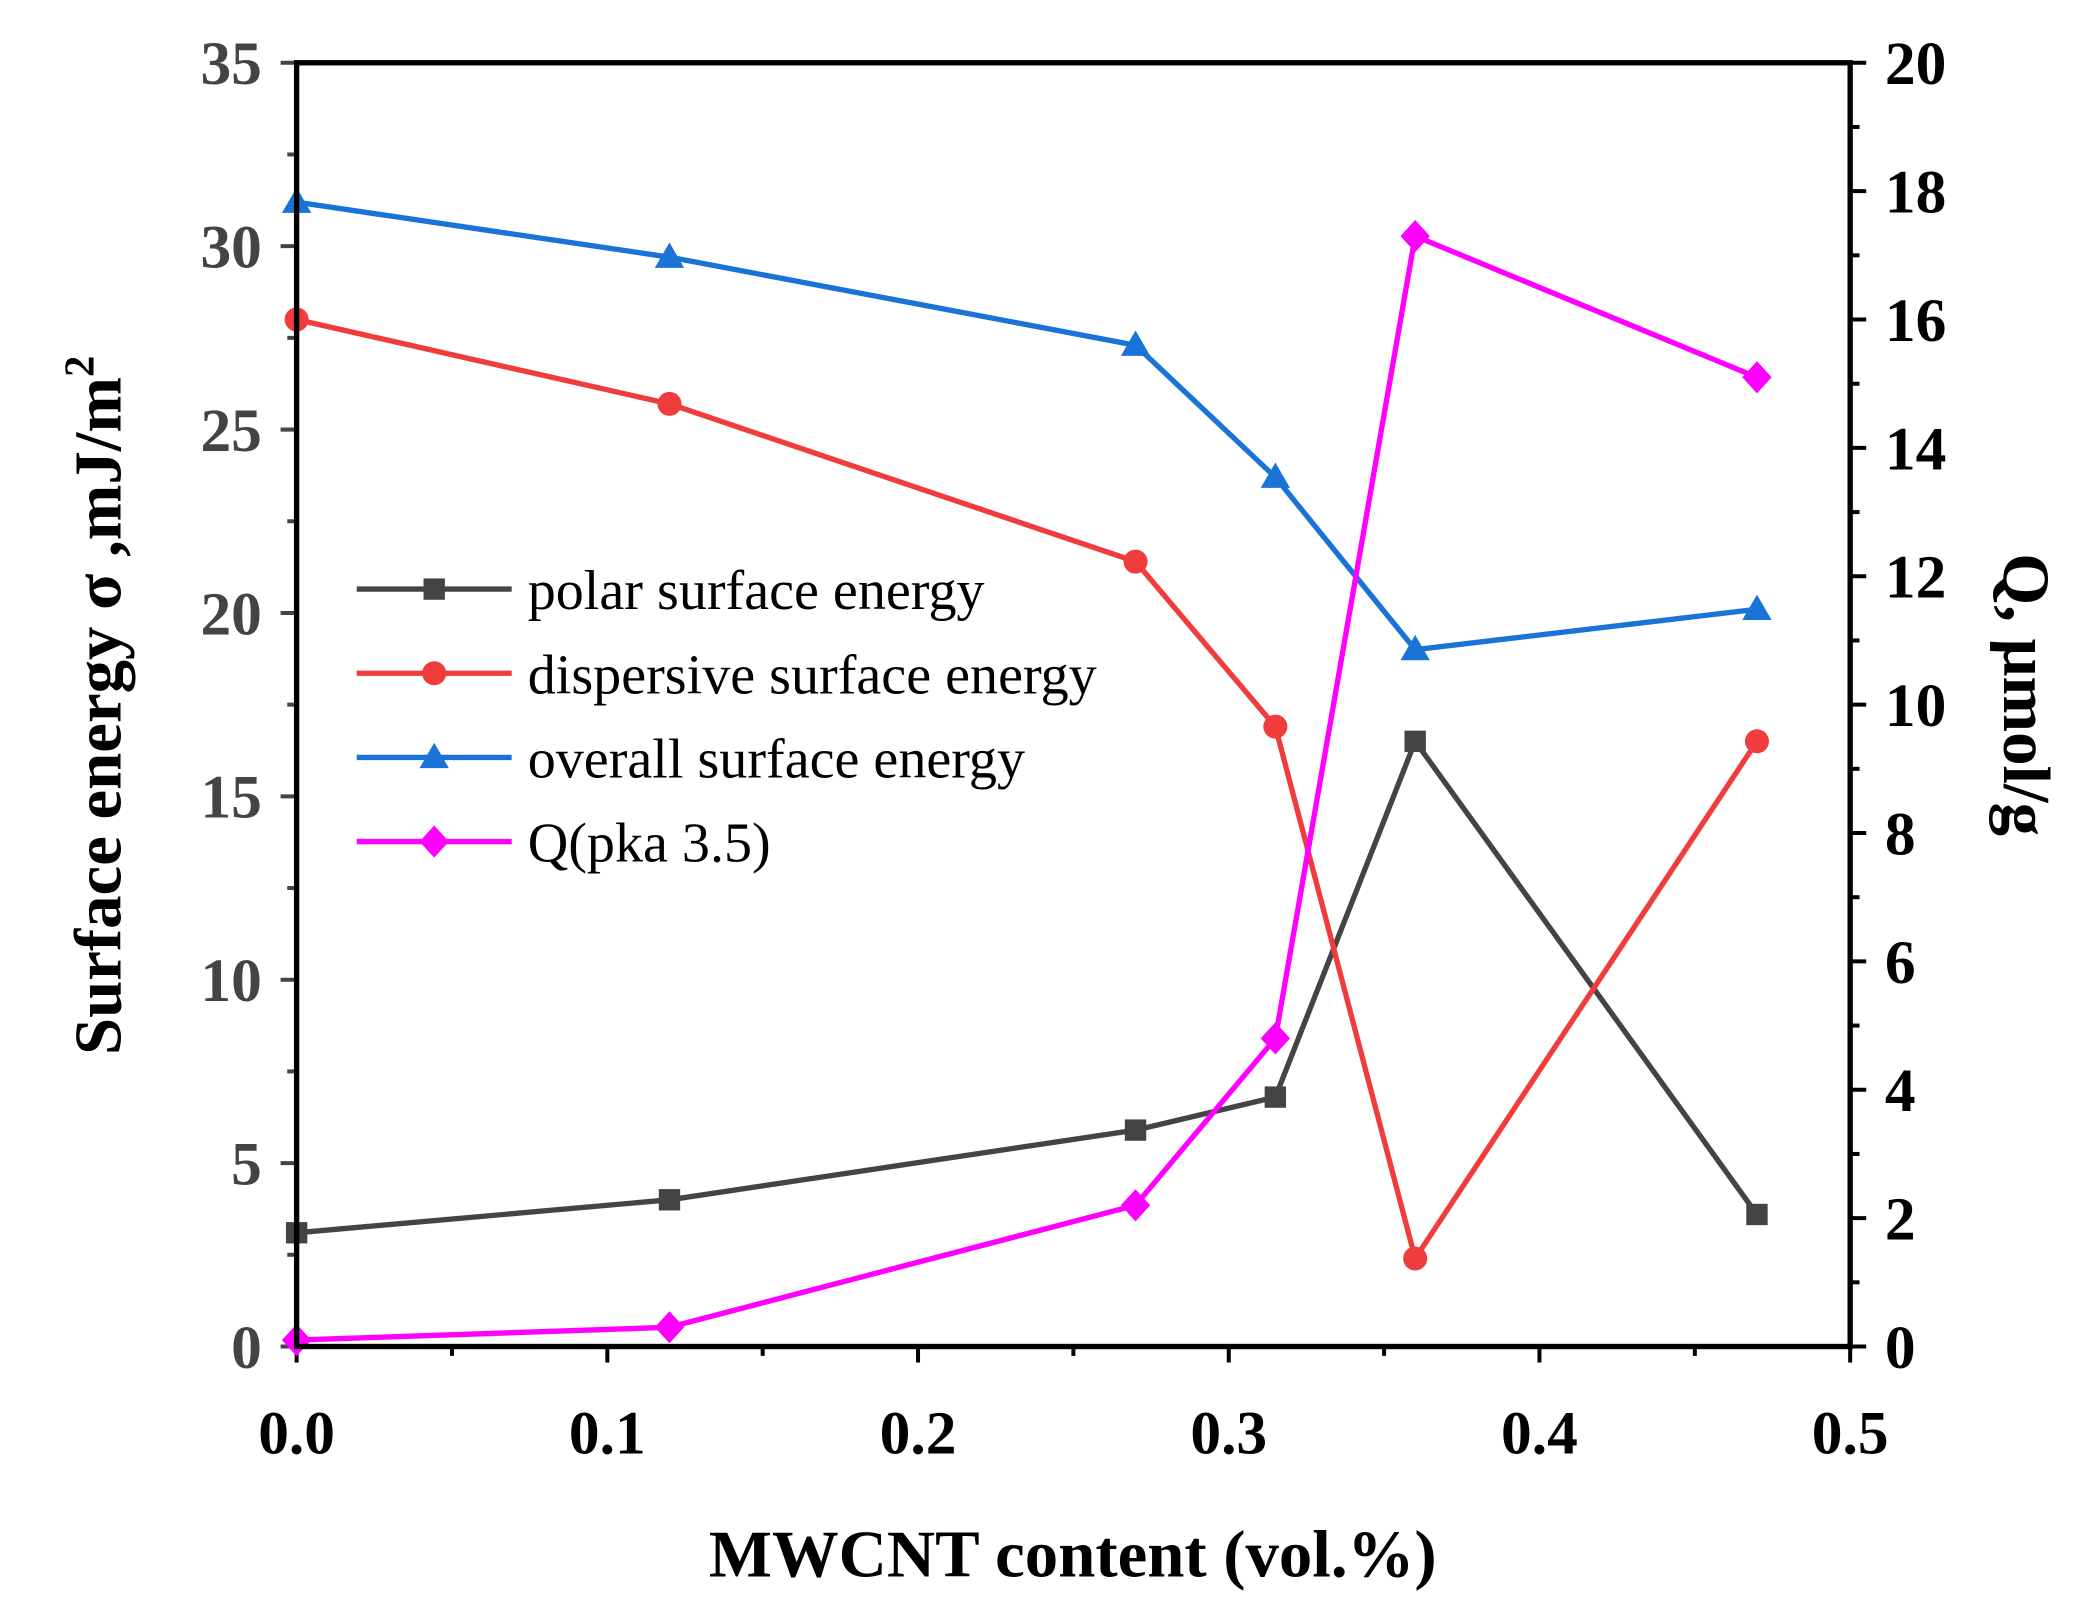  What do you see at coordinates (1900, 963) in the screenshot?
I see `y2-tick-label: 6` at bounding box center [1900, 963].